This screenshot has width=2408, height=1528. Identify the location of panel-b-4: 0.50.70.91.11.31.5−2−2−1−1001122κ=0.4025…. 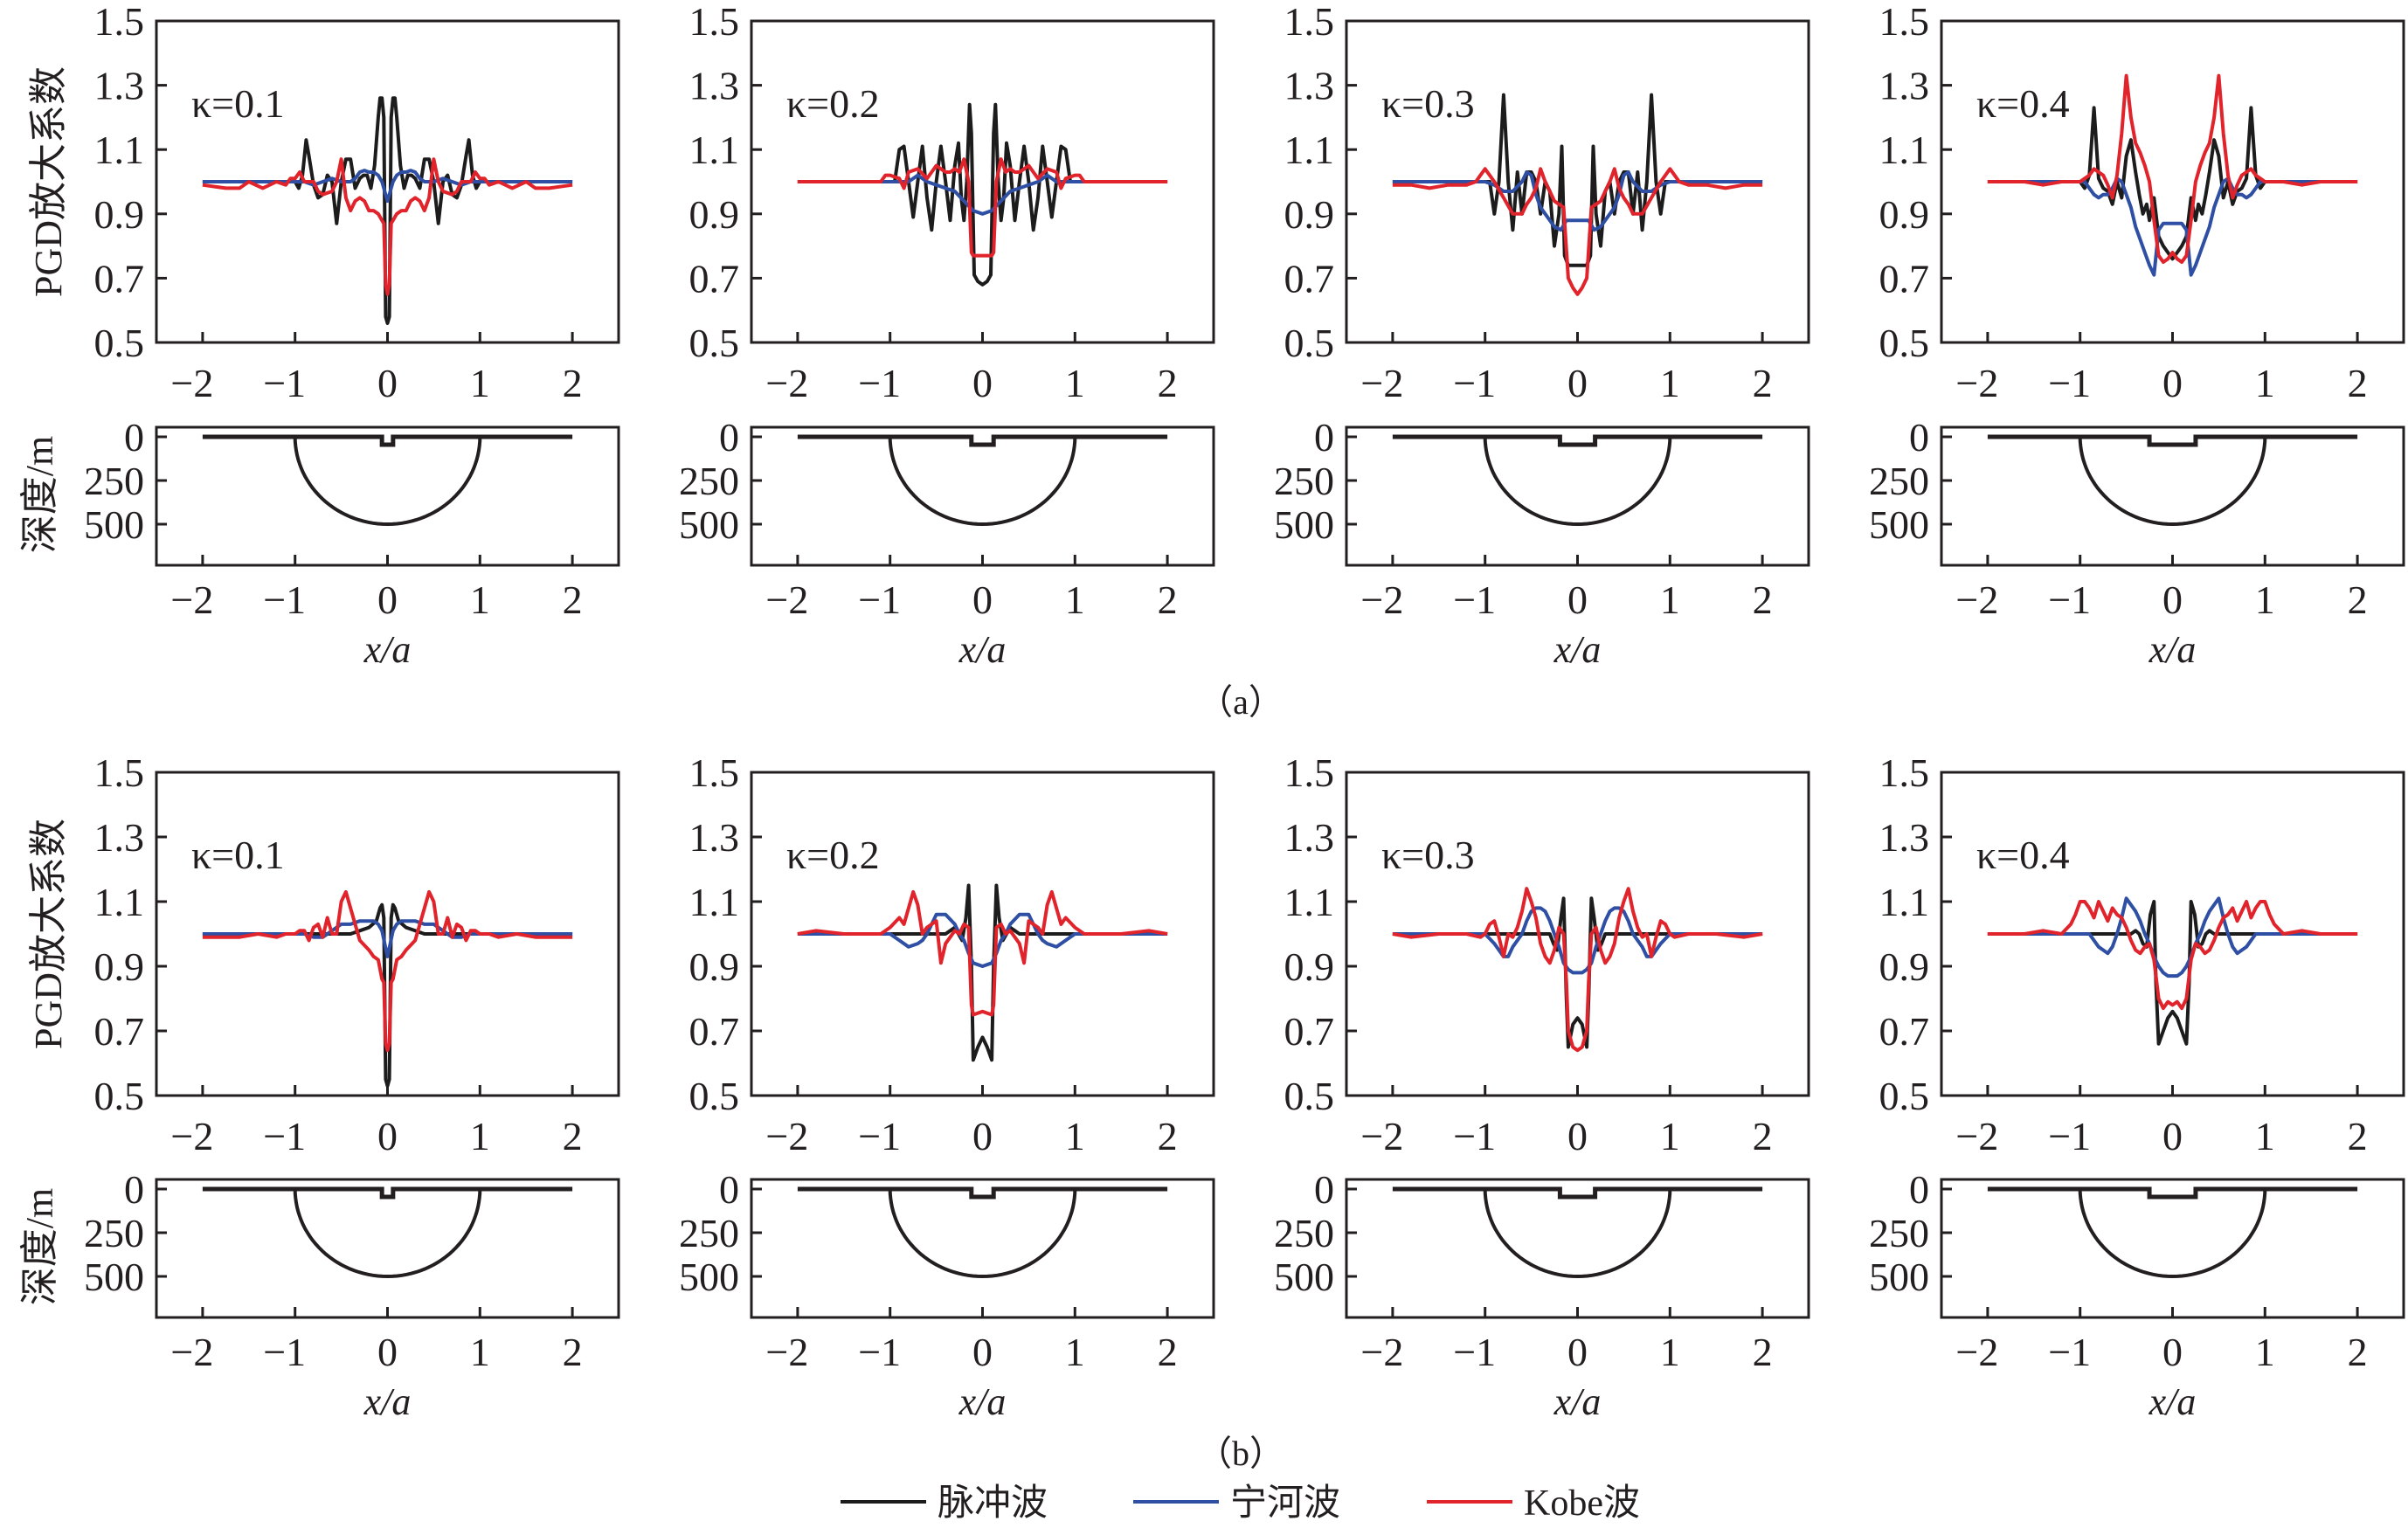
(2137, 1086).